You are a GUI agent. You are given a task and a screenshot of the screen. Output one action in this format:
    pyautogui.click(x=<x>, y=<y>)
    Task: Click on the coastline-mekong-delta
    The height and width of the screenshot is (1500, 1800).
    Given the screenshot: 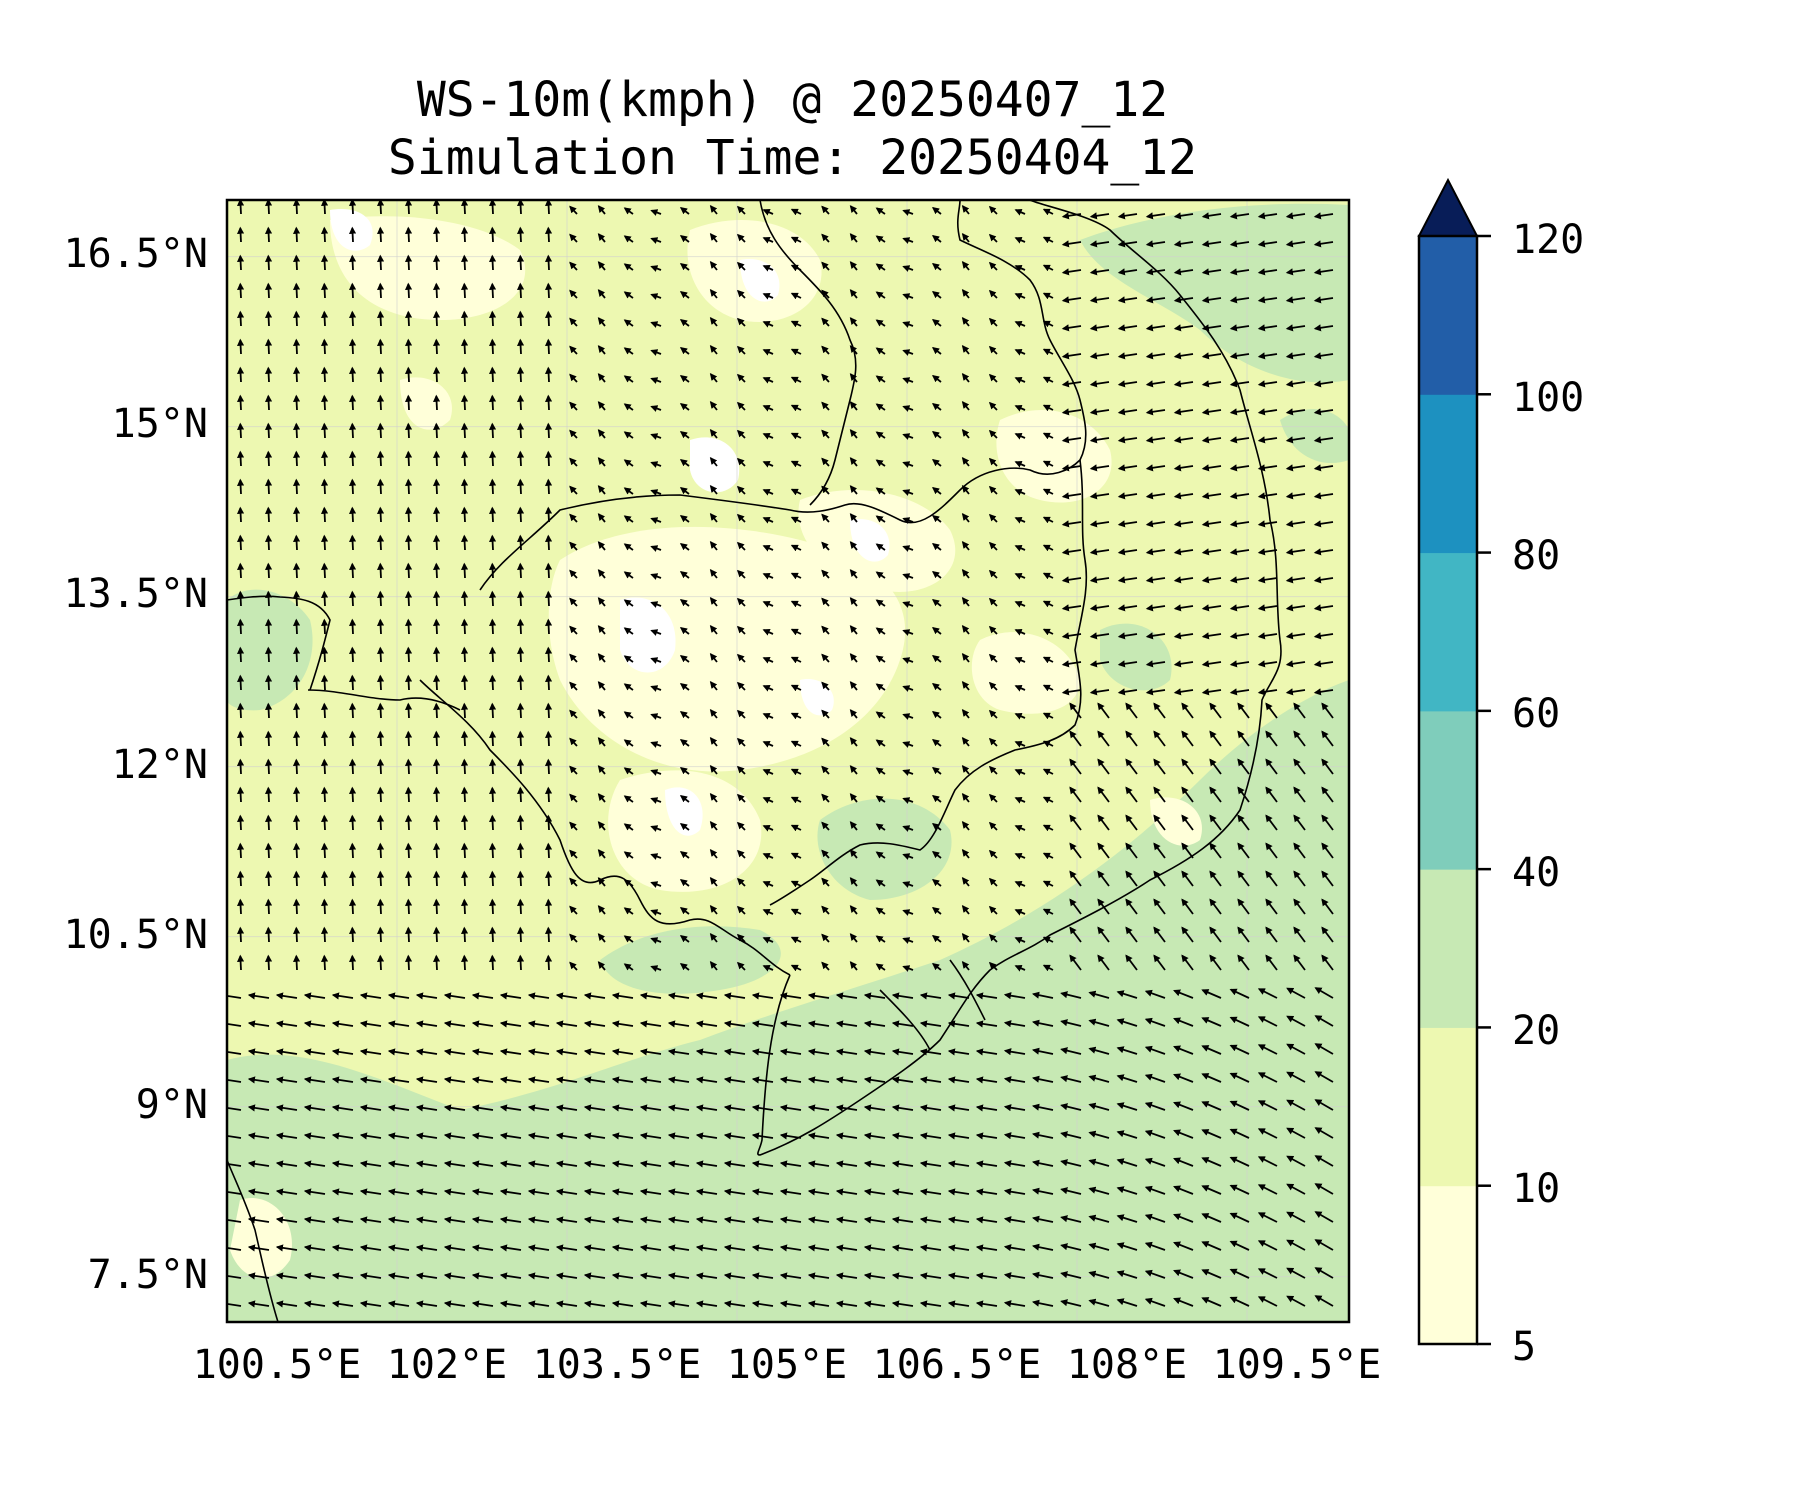 What is the action you would take?
    pyautogui.click(x=905, y=1020)
    